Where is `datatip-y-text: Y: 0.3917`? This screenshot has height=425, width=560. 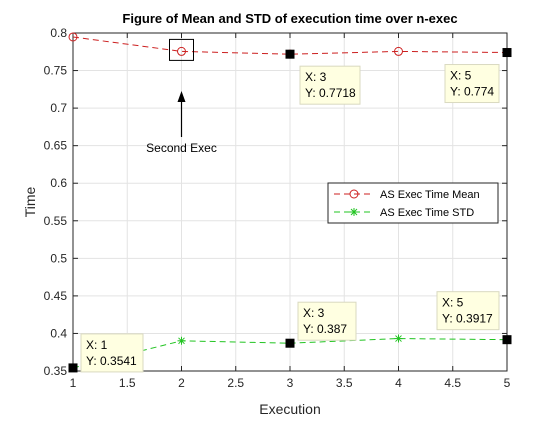 datatip-y-text: Y: 0.3917 is located at coordinates (467, 319).